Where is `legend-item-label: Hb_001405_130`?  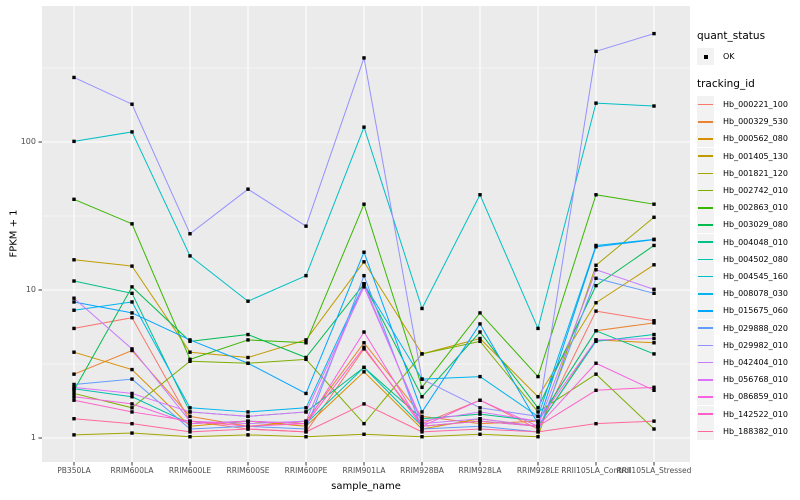 legend-item-label: Hb_001405_130 is located at coordinates (755, 156).